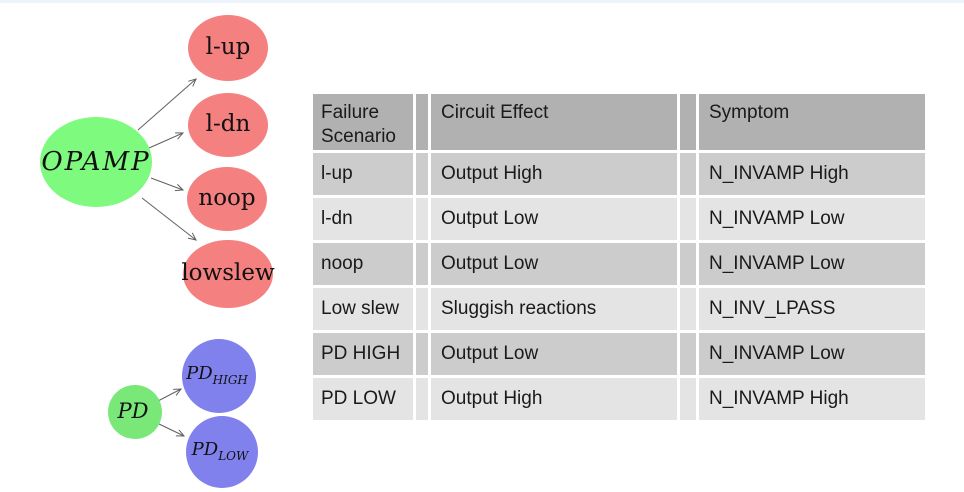  I want to click on node-pd-label: PD, so click(133, 411).